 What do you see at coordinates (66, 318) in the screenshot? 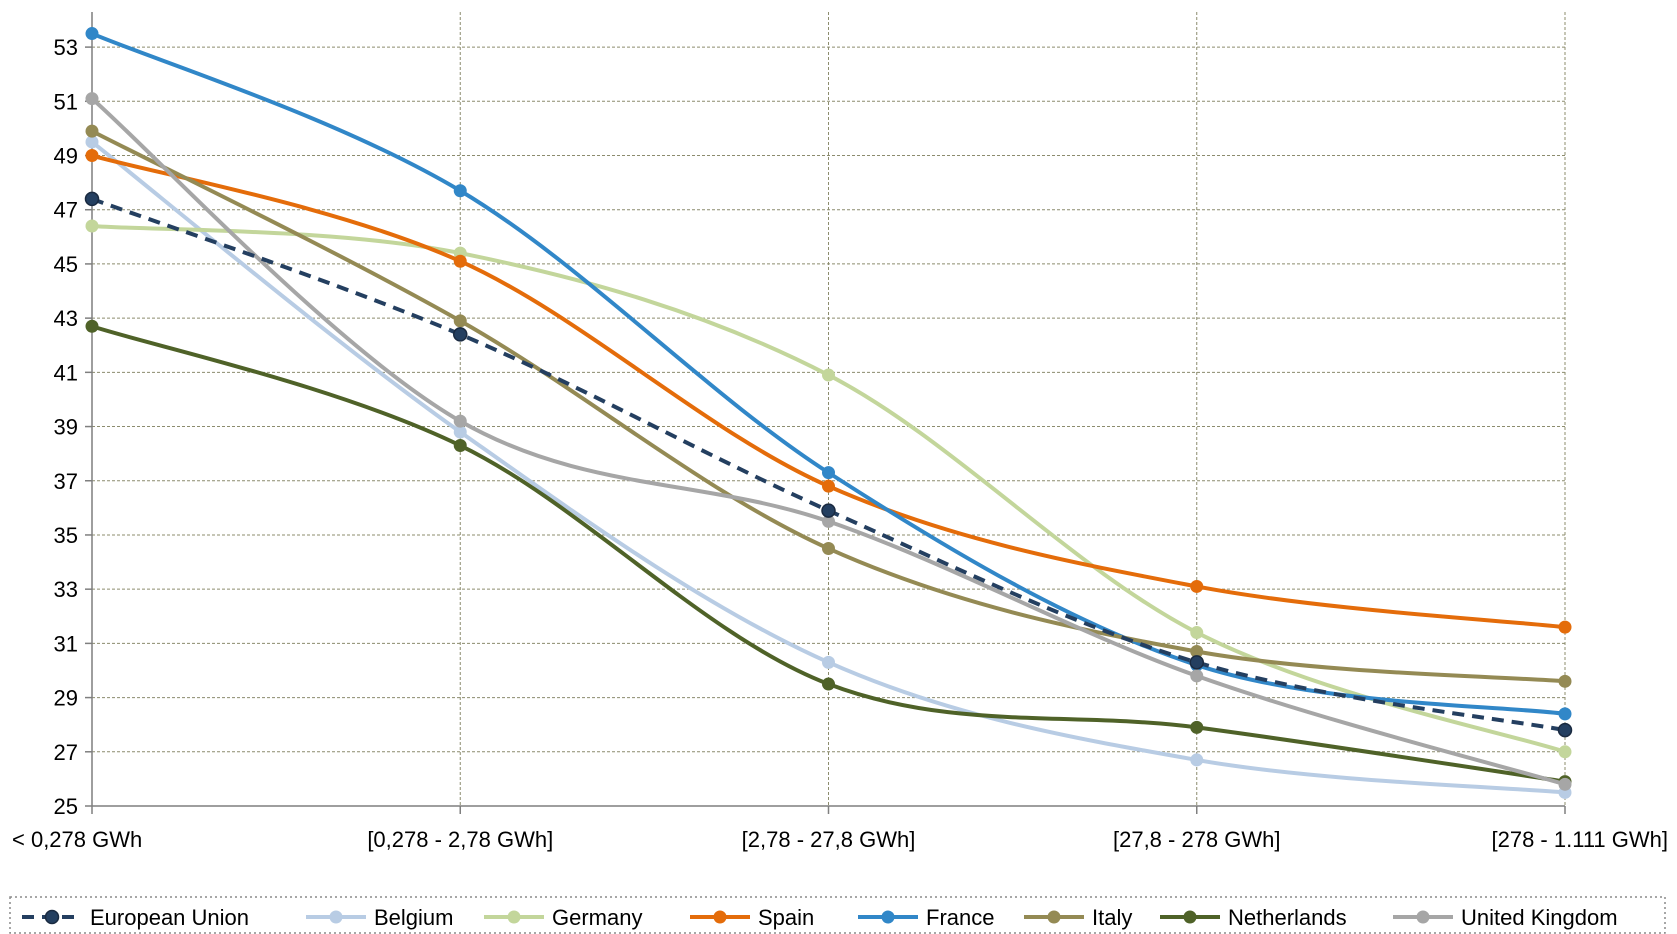
I see `y-tick-label: 43` at bounding box center [66, 318].